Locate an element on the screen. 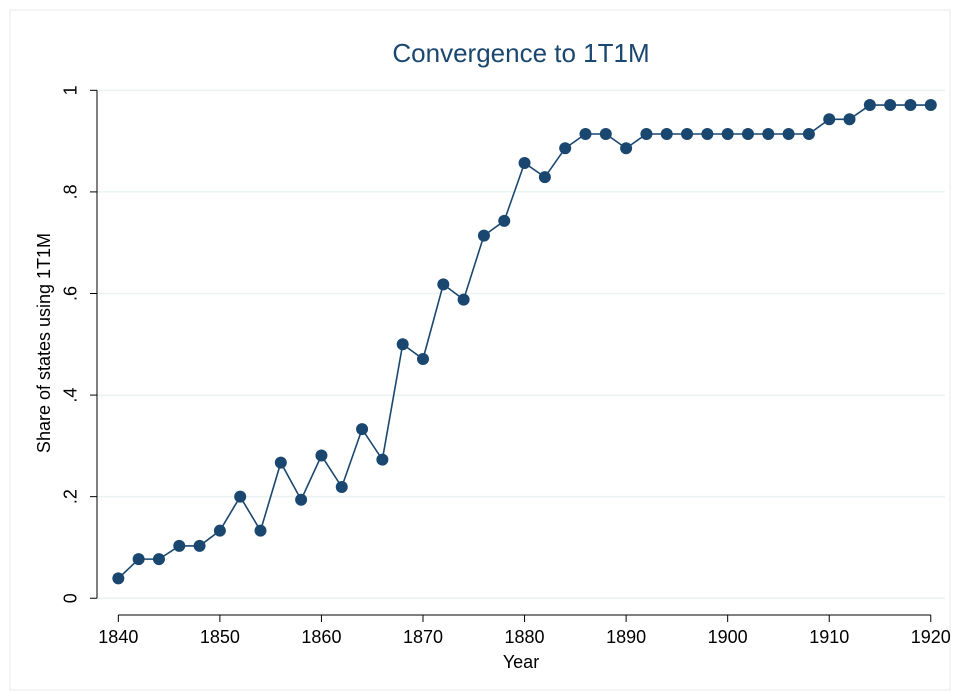 Image resolution: width=960 pixels, height=700 pixels. x-tick-label: 1840 is located at coordinates (118, 637).